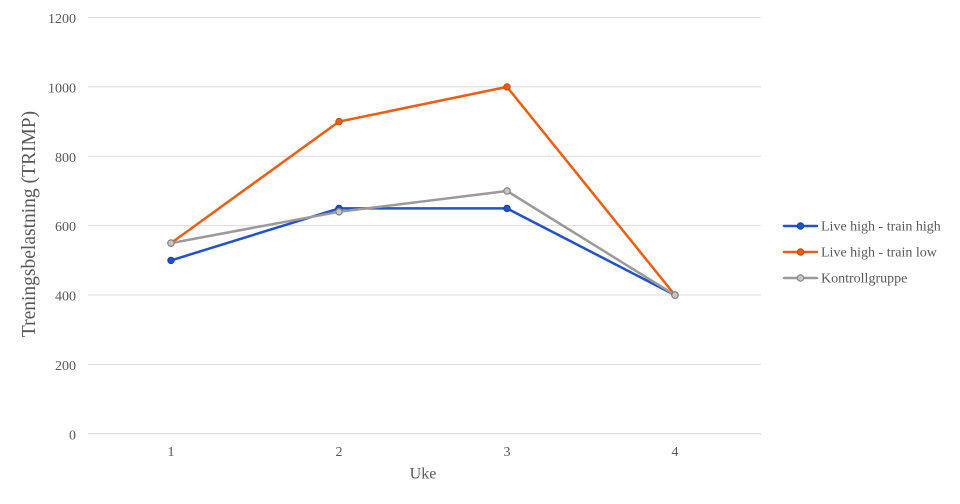 The width and height of the screenshot is (960, 504). Describe the element at coordinates (339, 452) in the screenshot. I see `svg-text: 2` at that location.